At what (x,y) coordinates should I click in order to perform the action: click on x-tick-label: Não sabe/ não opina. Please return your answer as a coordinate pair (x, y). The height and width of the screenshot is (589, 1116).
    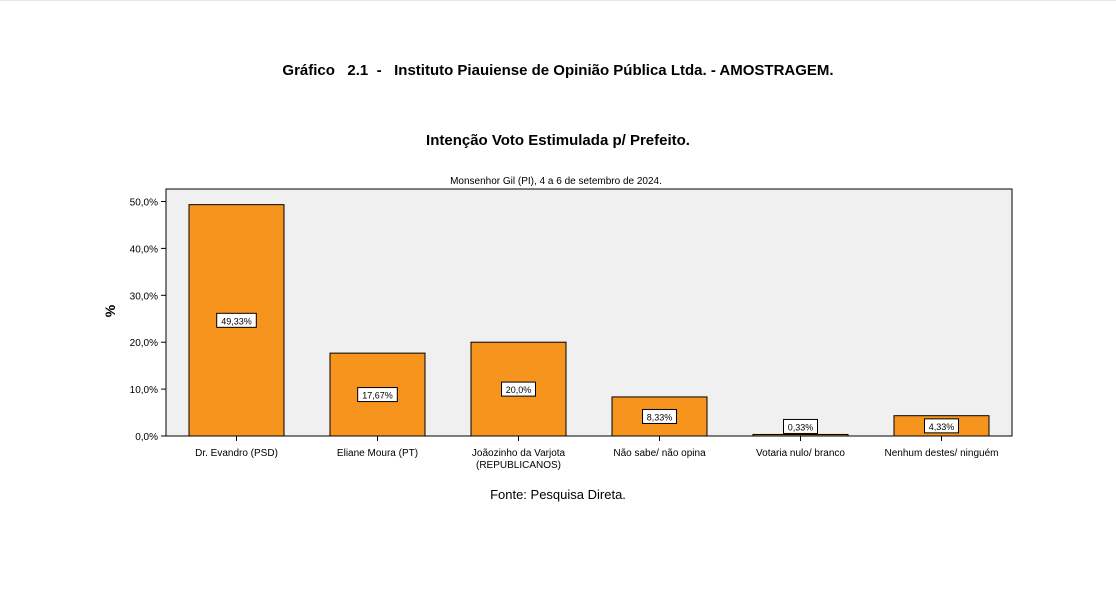
    Looking at the image, I should click on (659, 453).